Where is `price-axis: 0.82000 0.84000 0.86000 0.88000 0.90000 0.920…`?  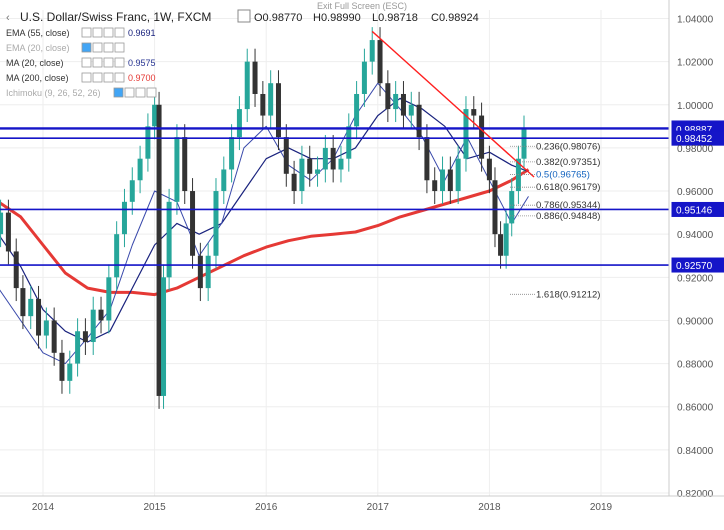
price-axis: 0.82000 0.84000 0.86000 0.88000 0.90000 0.920… is located at coordinates (691, 250).